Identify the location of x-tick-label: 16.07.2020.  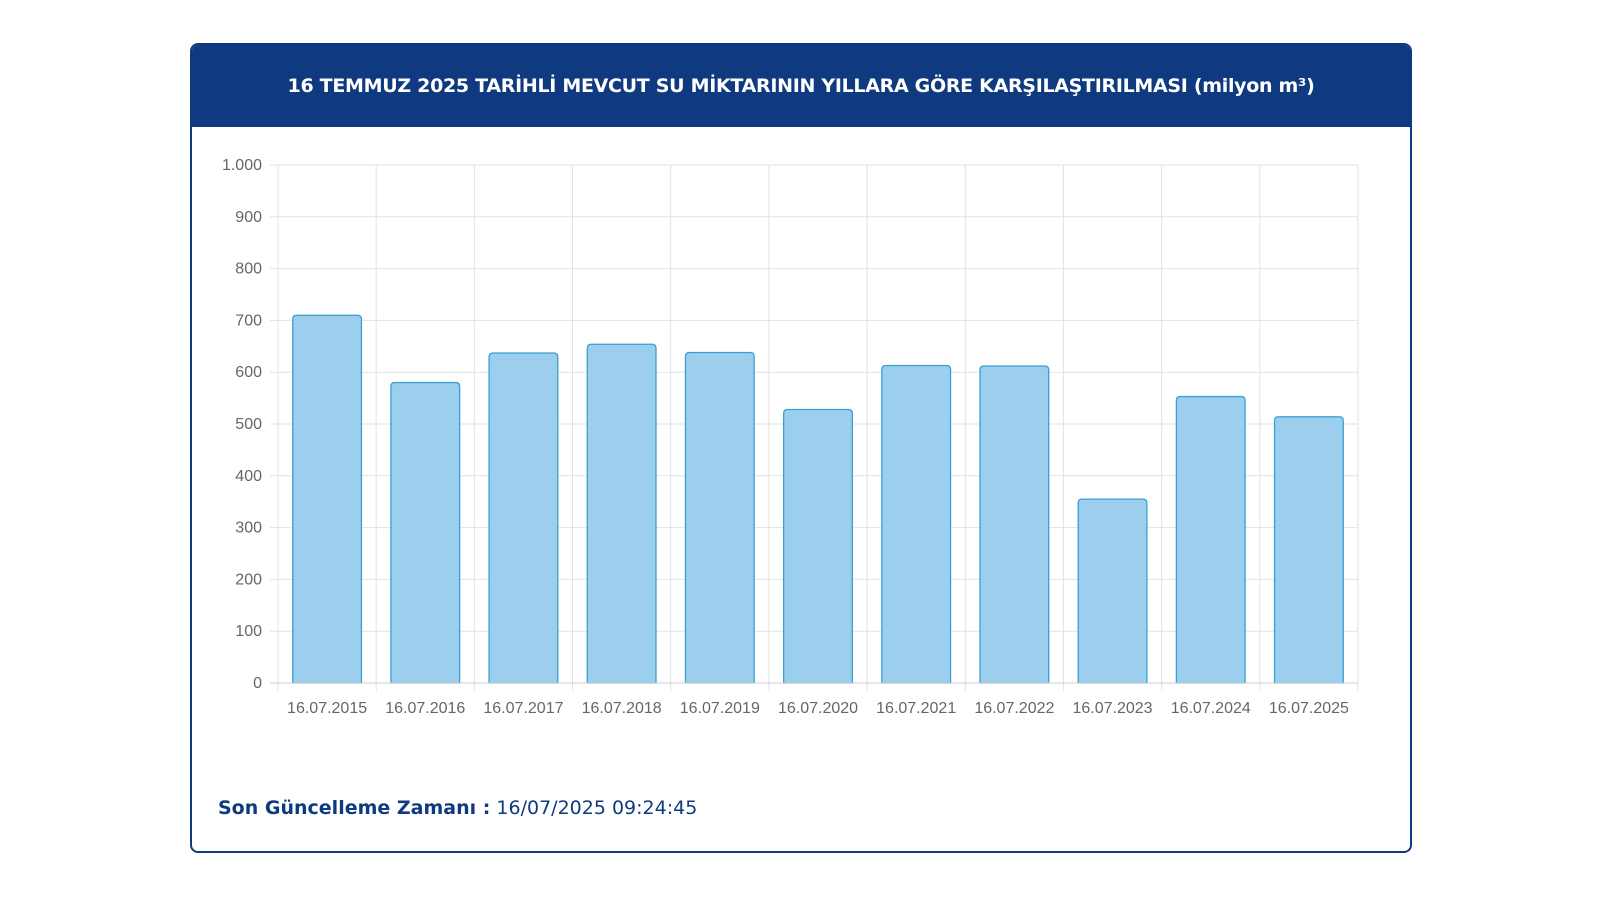
(818, 708).